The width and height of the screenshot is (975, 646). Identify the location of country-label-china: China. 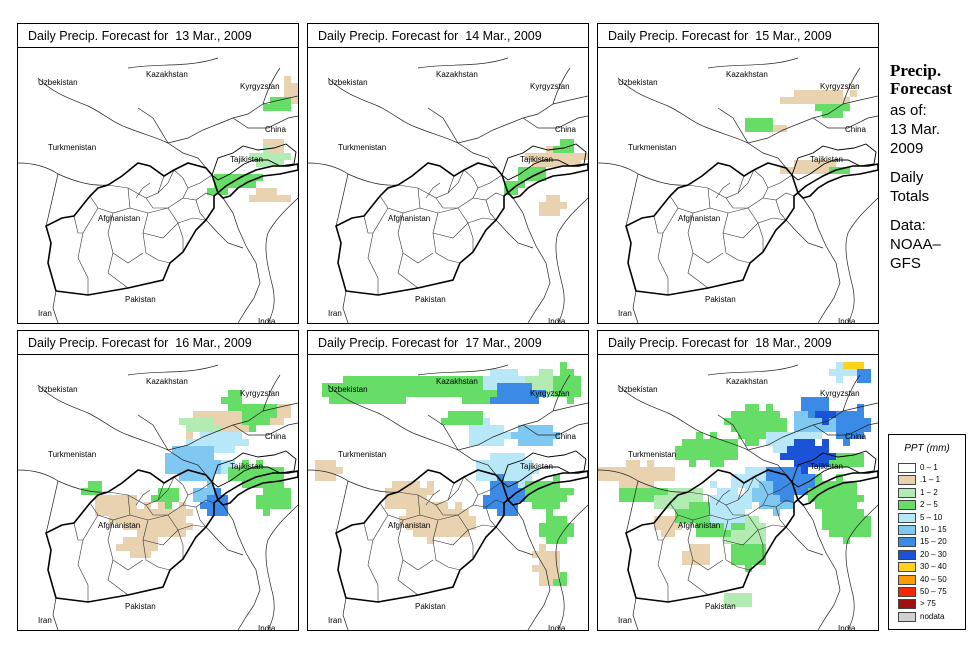
(275, 436).